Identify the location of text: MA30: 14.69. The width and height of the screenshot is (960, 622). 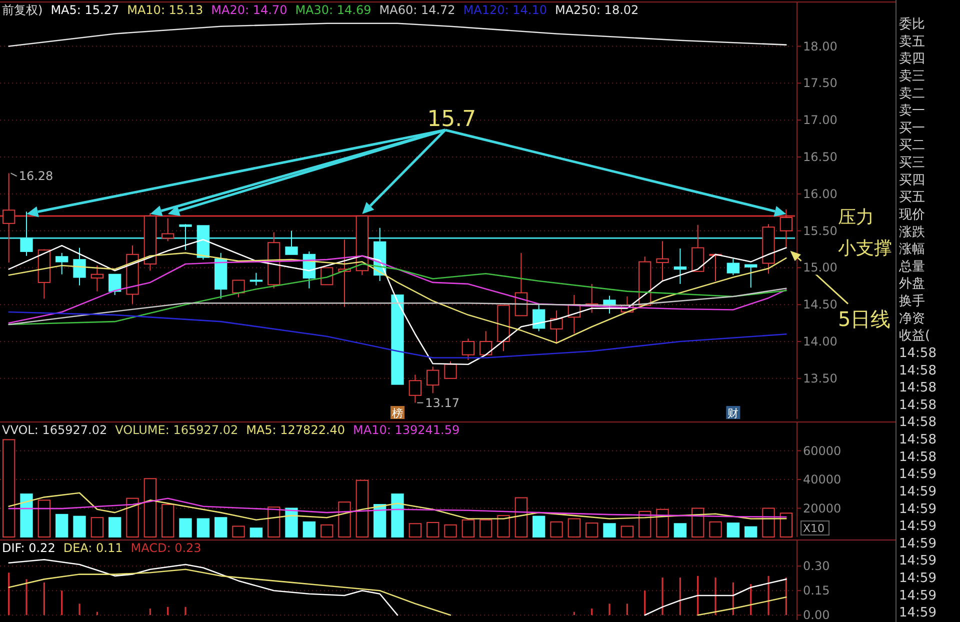
(333, 10).